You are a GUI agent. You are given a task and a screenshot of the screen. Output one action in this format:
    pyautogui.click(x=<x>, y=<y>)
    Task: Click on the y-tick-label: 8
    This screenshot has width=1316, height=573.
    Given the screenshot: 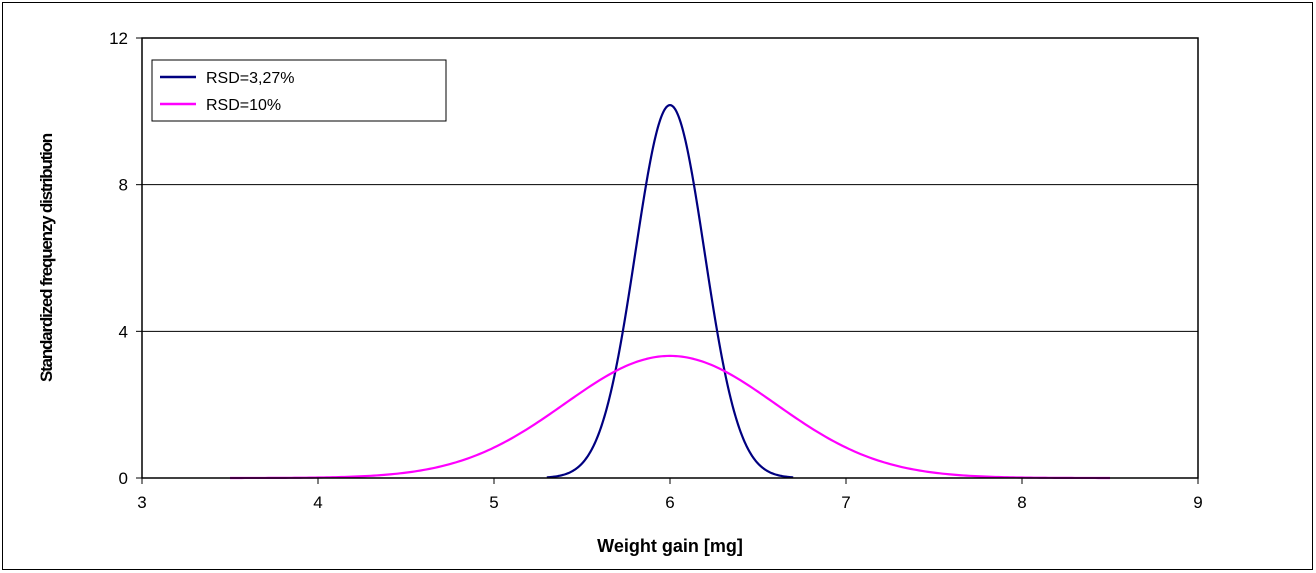 What is the action you would take?
    pyautogui.click(x=123, y=185)
    